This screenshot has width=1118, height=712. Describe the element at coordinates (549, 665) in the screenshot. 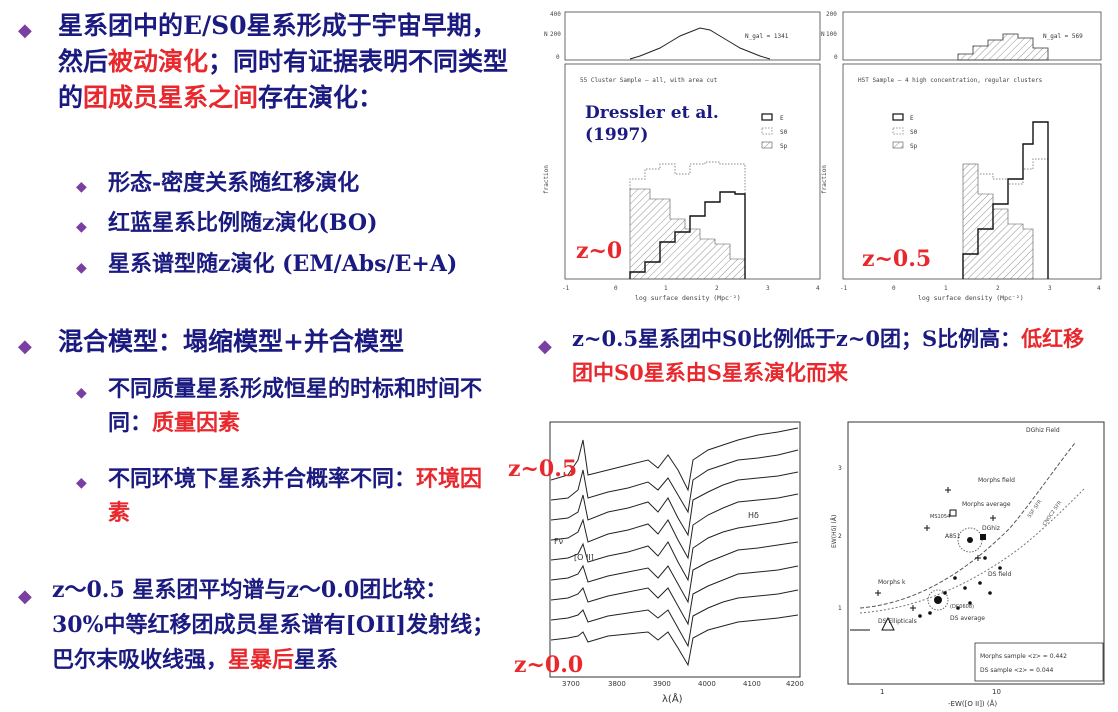

I see `redshift-label-bottom: z~0.0` at that location.